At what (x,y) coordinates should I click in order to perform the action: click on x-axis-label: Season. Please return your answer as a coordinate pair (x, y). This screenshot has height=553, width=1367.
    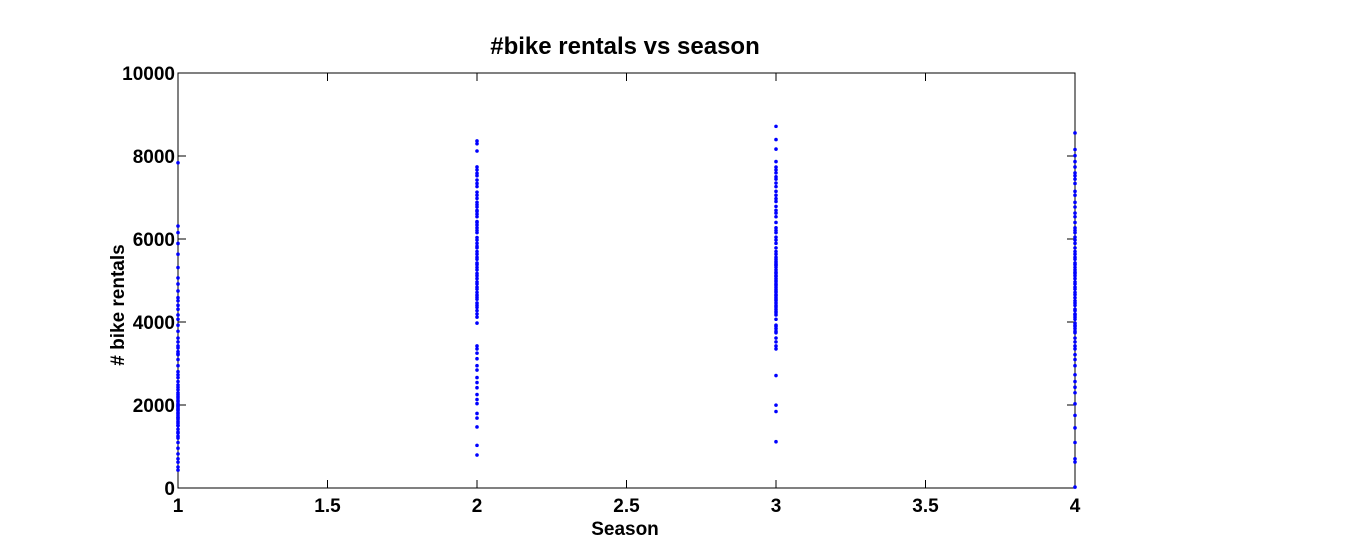
    Looking at the image, I should click on (625, 529).